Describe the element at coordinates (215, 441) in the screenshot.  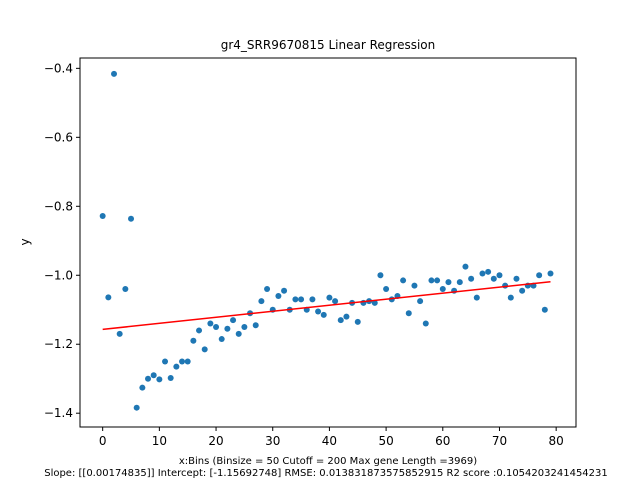
I see `x-tick-label: 20` at that location.